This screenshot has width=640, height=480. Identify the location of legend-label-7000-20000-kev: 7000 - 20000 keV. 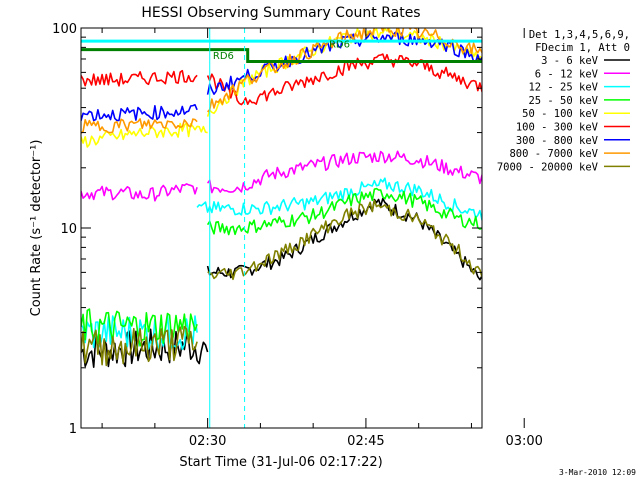
(548, 167).